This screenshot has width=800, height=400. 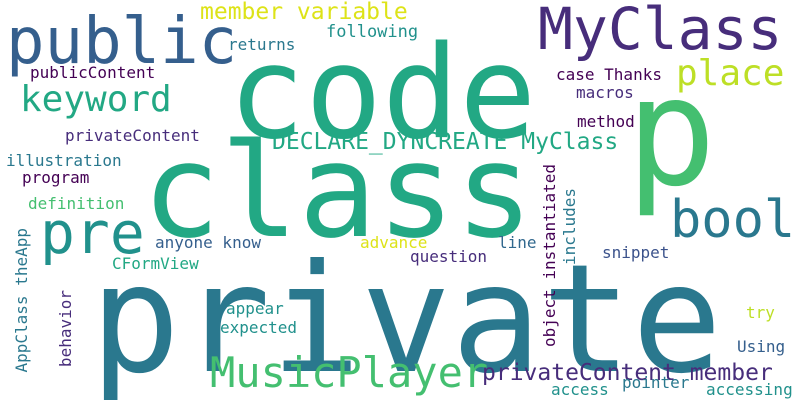 I want to click on word-pre: pre, so click(x=92, y=233).